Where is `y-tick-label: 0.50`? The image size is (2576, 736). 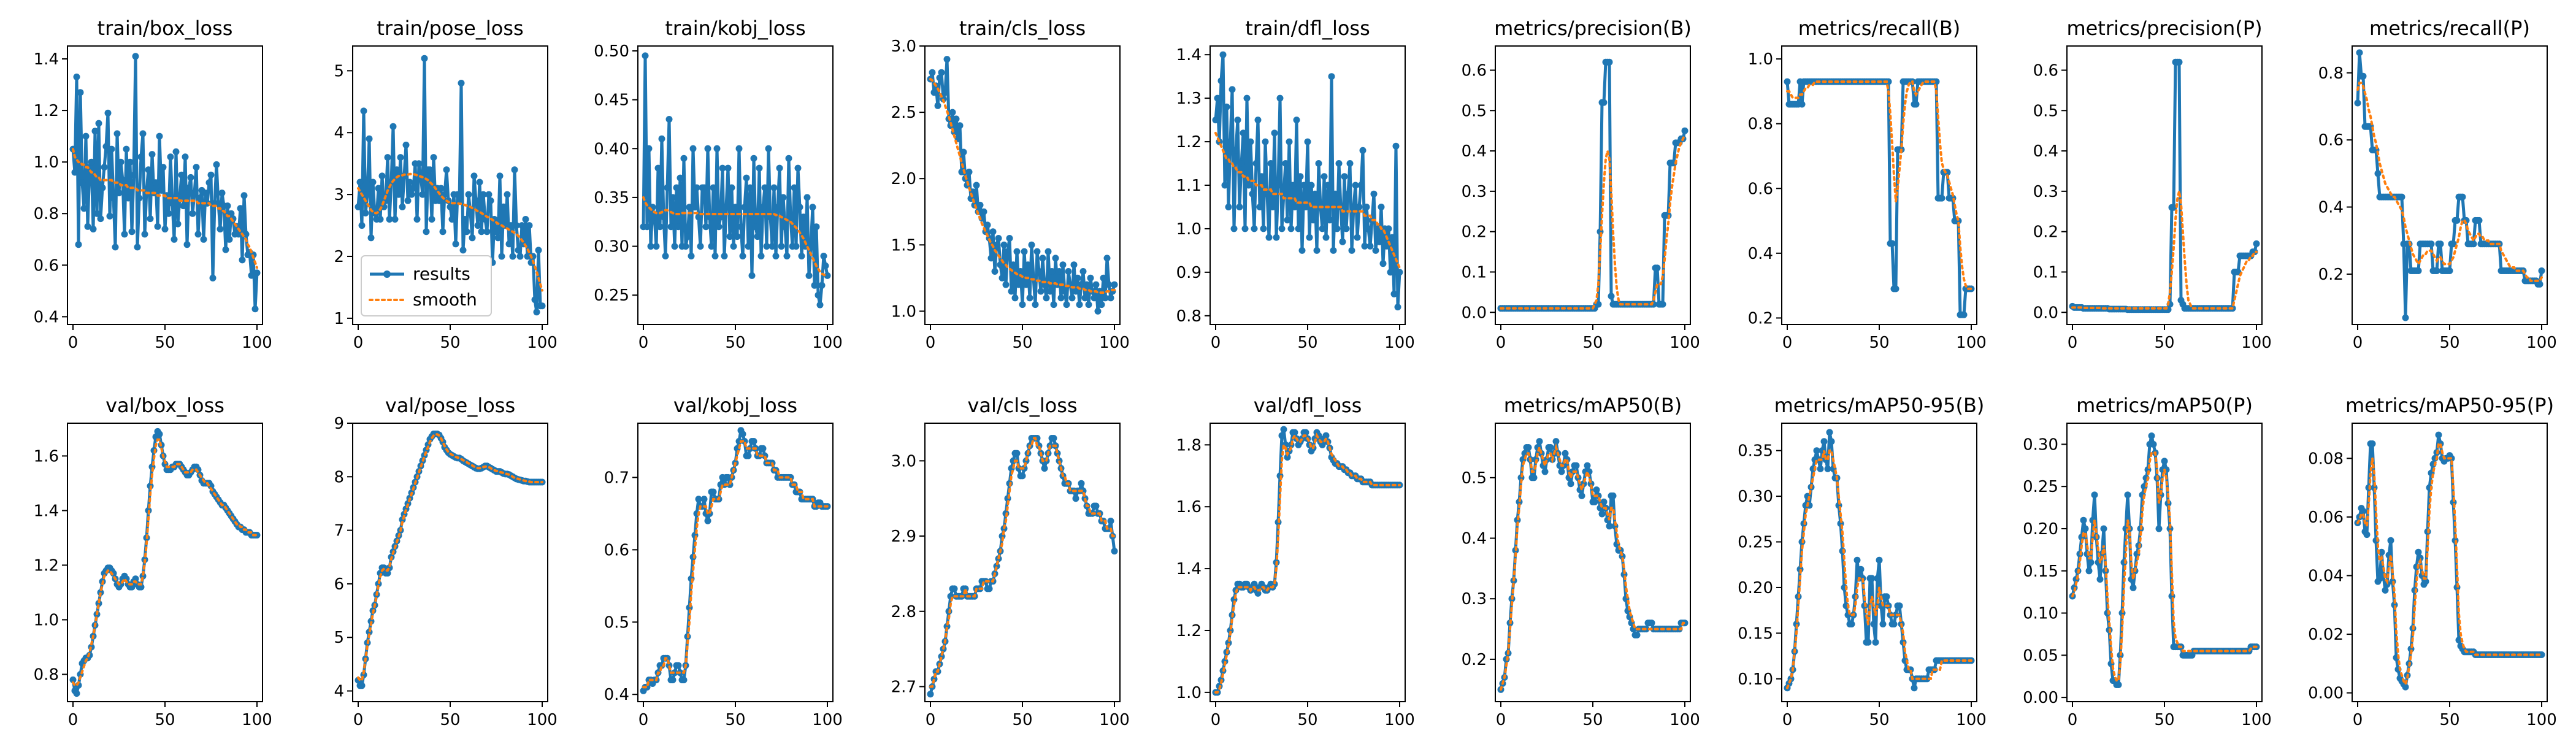
y-tick-label: 0.50 is located at coordinates (611, 51).